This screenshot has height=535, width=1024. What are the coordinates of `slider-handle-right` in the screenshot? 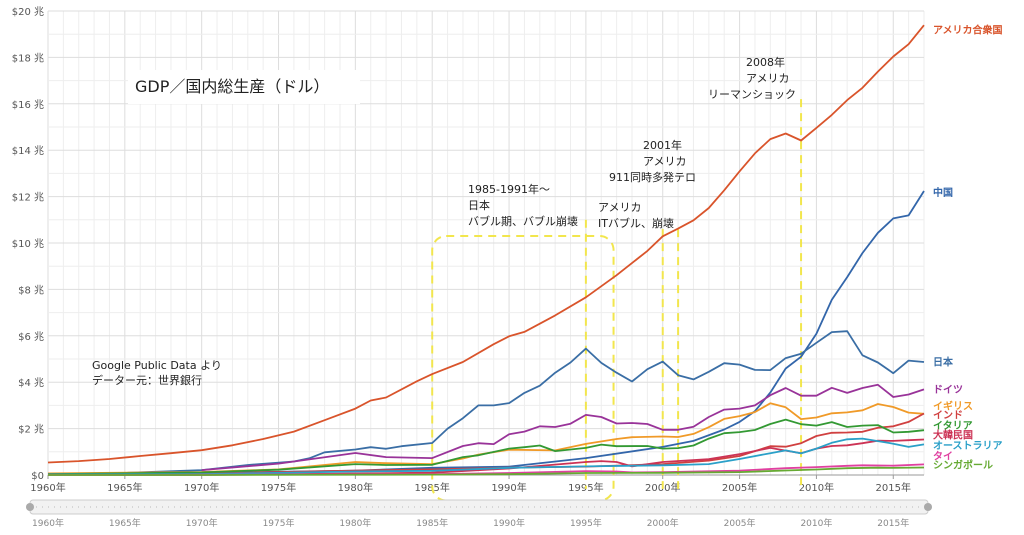 It's located at (928, 507).